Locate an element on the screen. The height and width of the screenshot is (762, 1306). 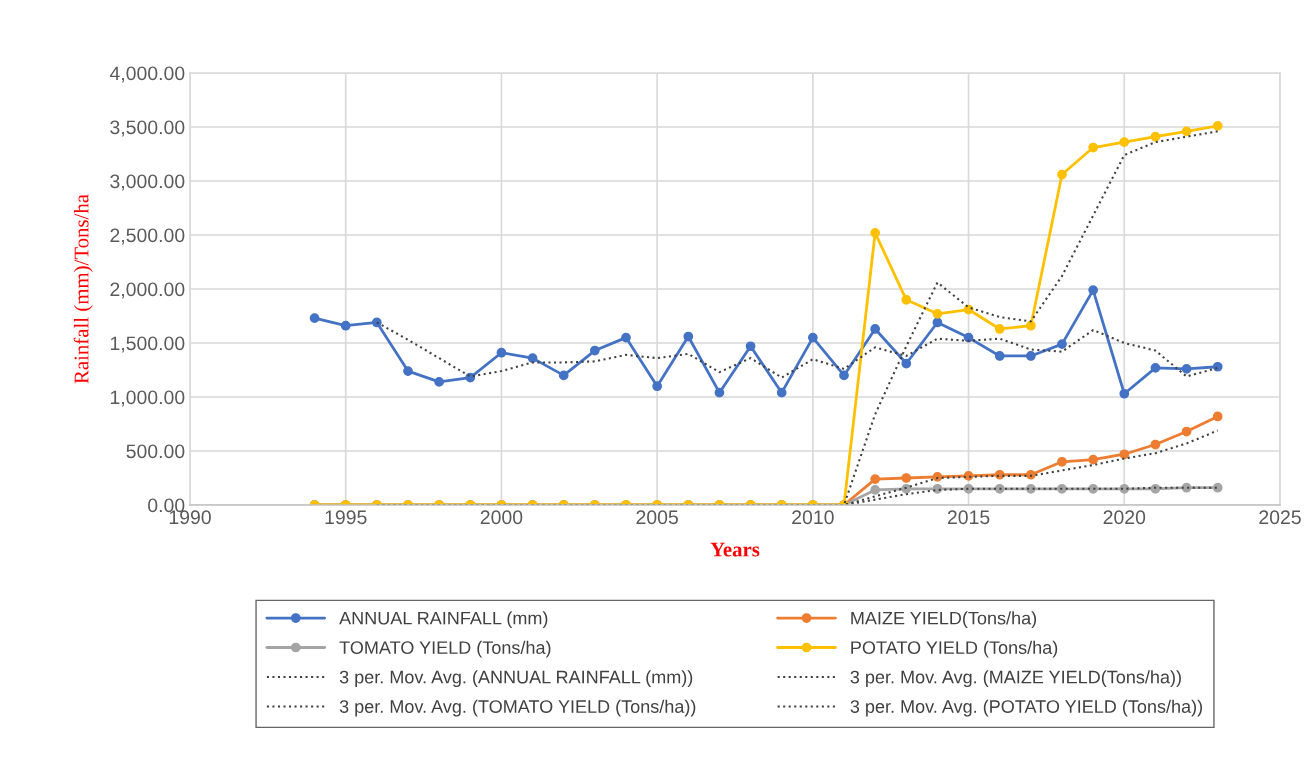
x-tick-label: 2000 is located at coordinates (501, 517).